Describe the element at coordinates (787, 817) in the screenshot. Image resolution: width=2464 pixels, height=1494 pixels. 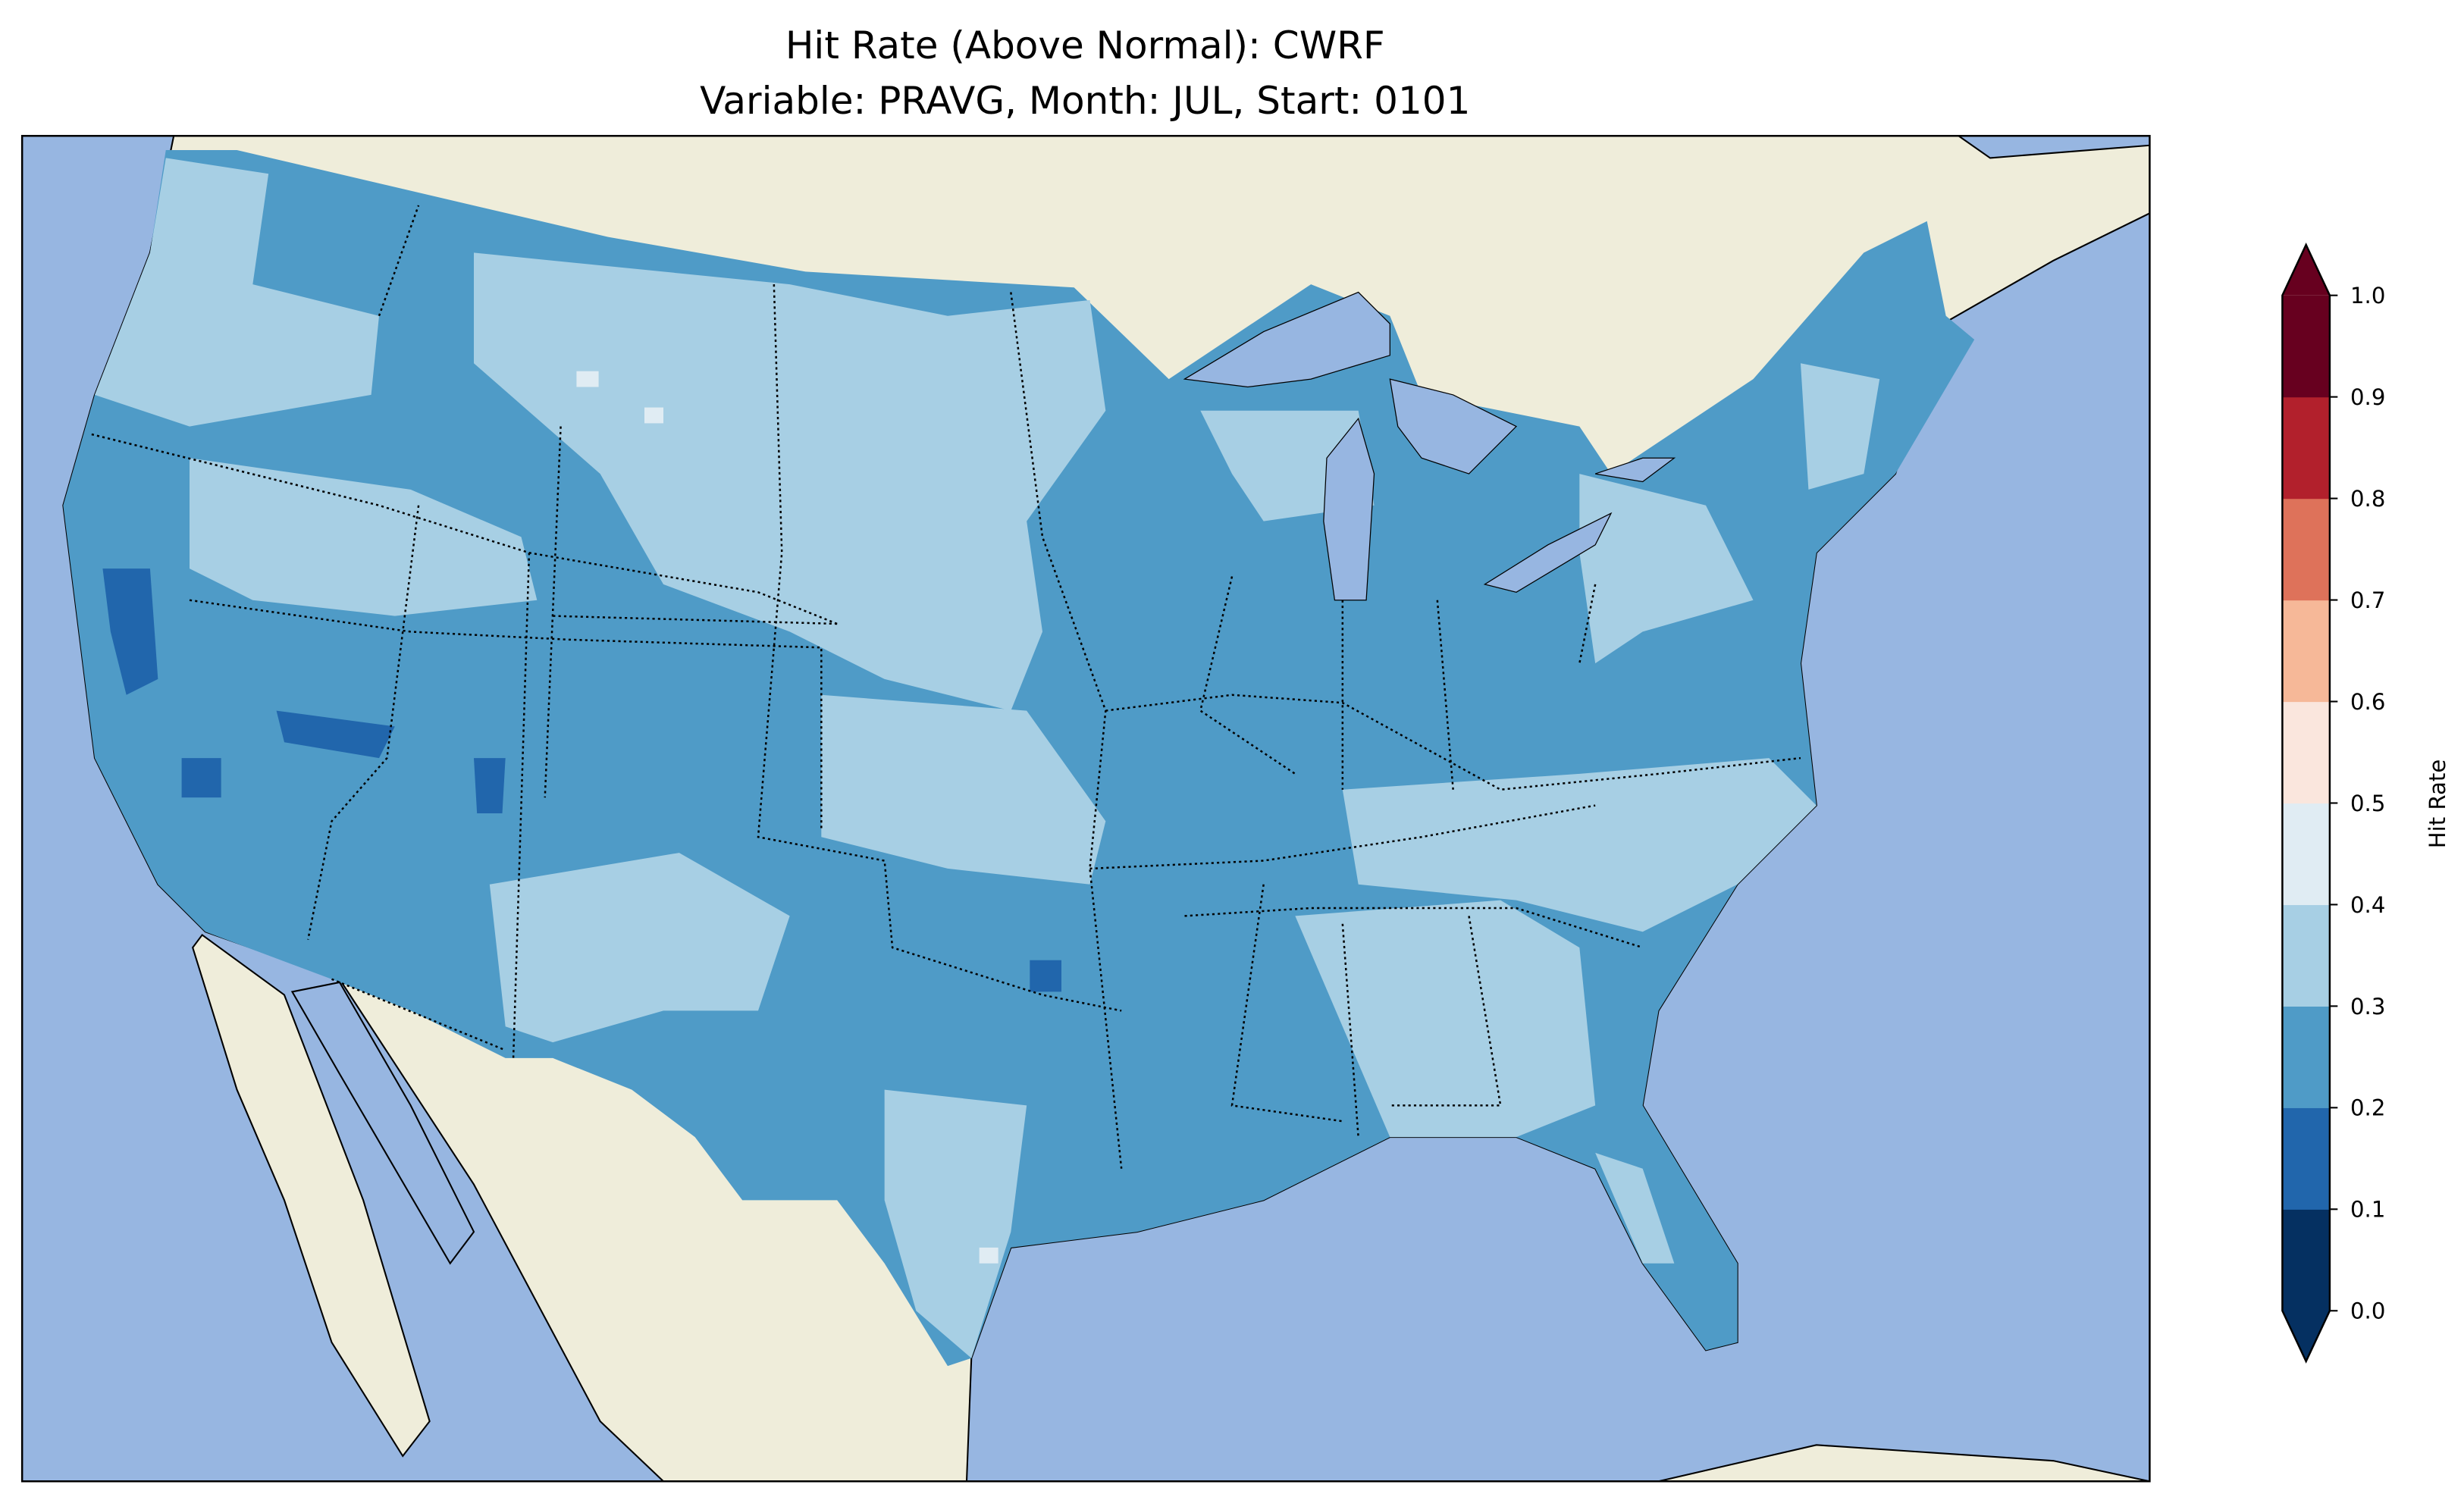
I see `conus-data-0.4-0.5` at that location.